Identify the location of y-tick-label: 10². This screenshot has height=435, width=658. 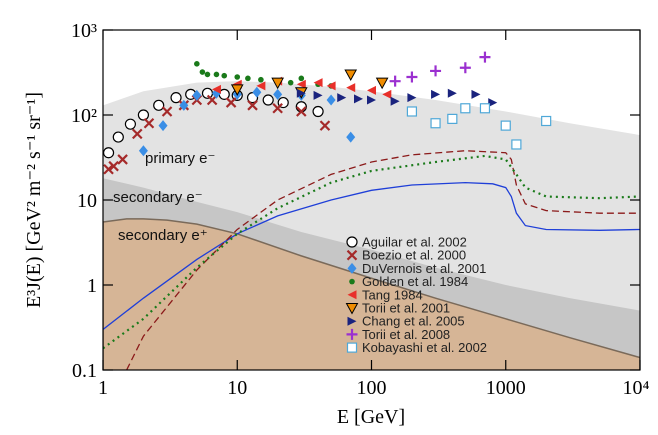
(84, 116).